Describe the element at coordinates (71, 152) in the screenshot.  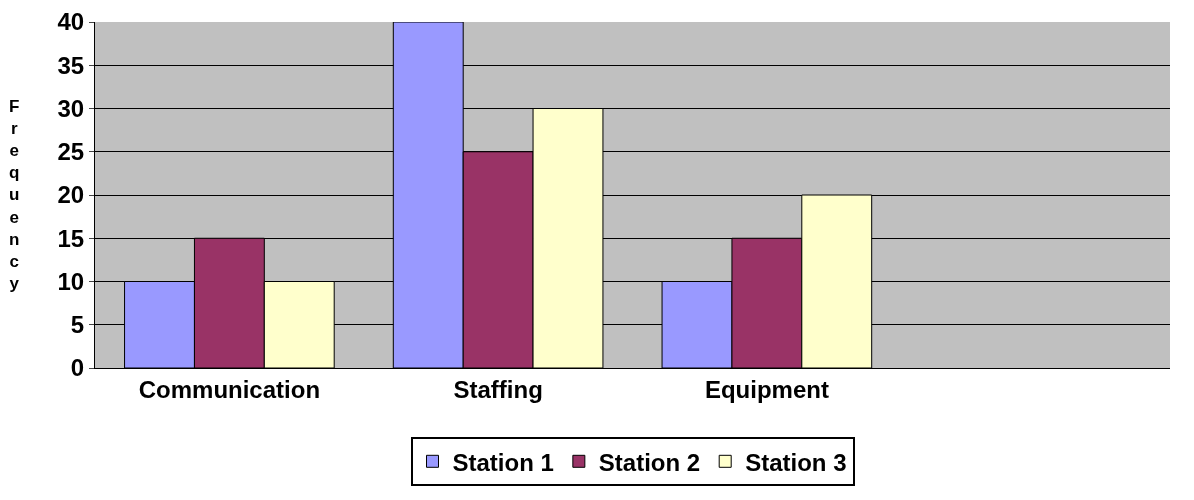
I see `y-tick-label: 25` at that location.